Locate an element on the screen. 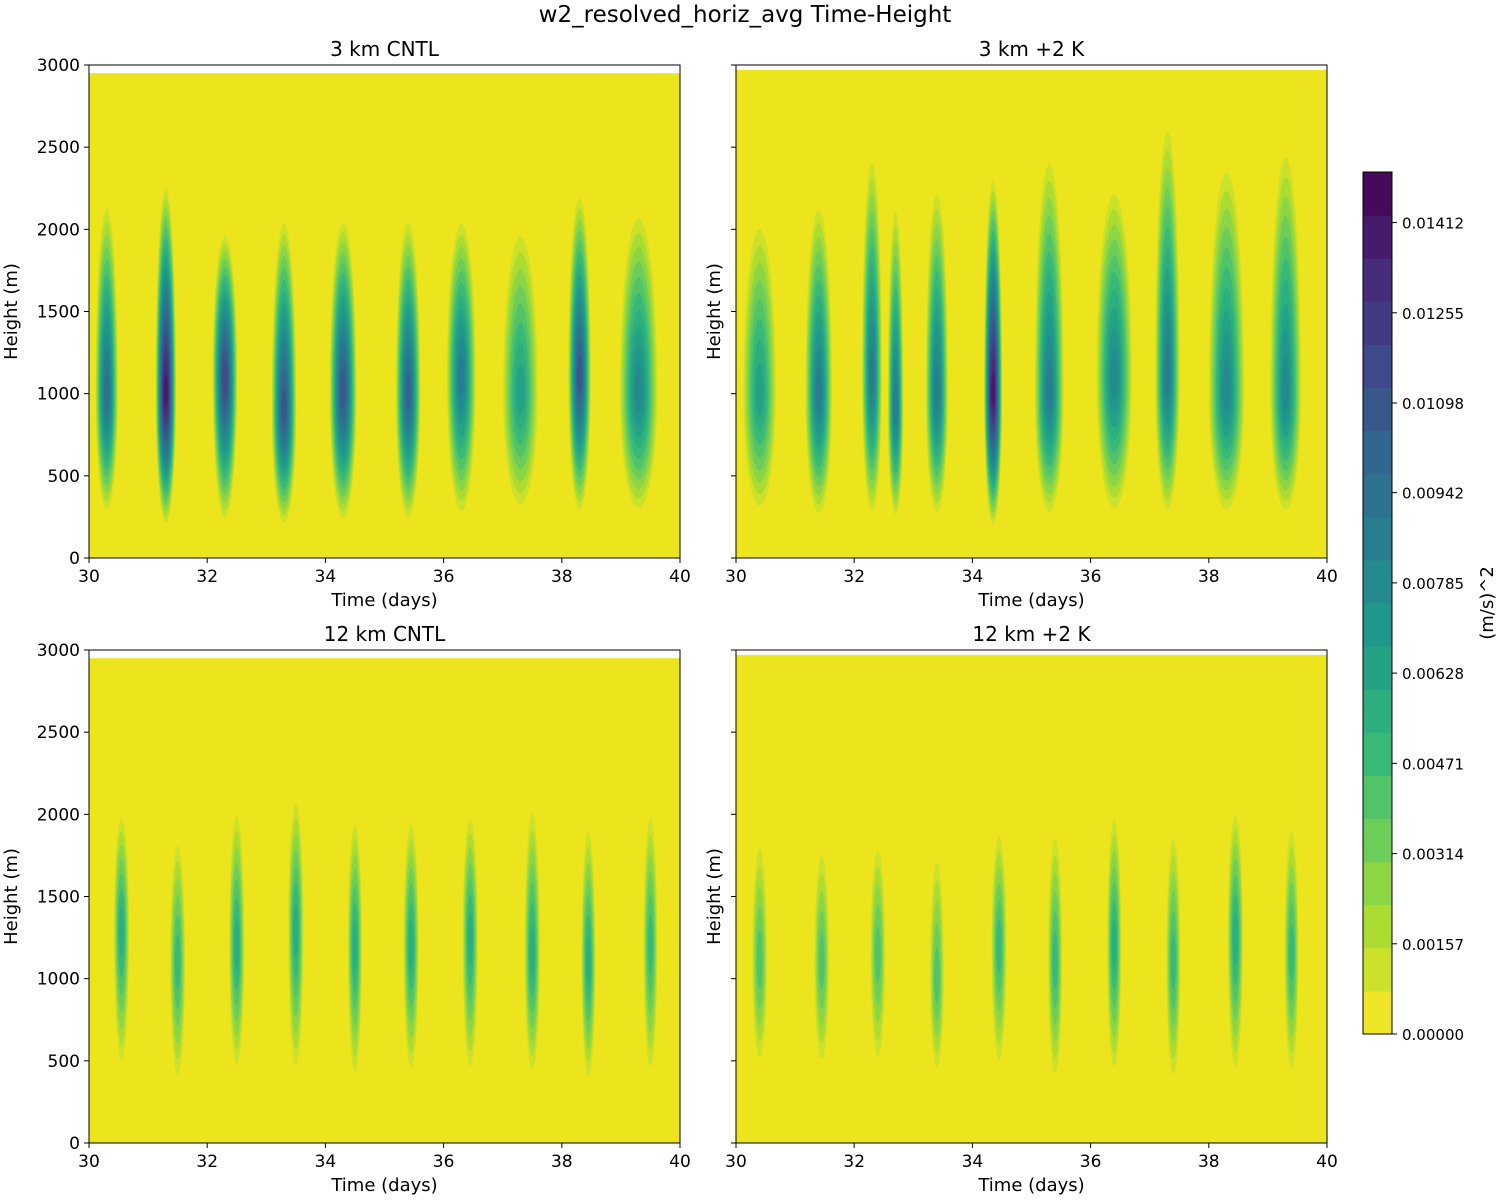  x-tick-label: 36 is located at coordinates (444, 577).